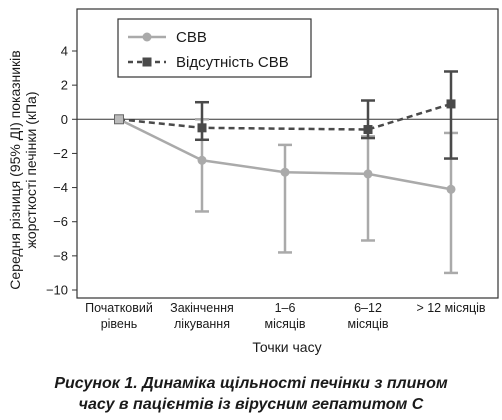  I want to click on x-category-label: 6–12, so click(368, 308).